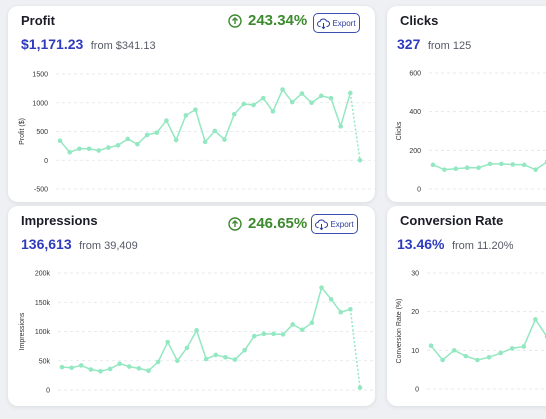 The image size is (546, 419). What do you see at coordinates (399, 130) in the screenshot?
I see `y-axis-label: Clicks` at bounding box center [399, 130].